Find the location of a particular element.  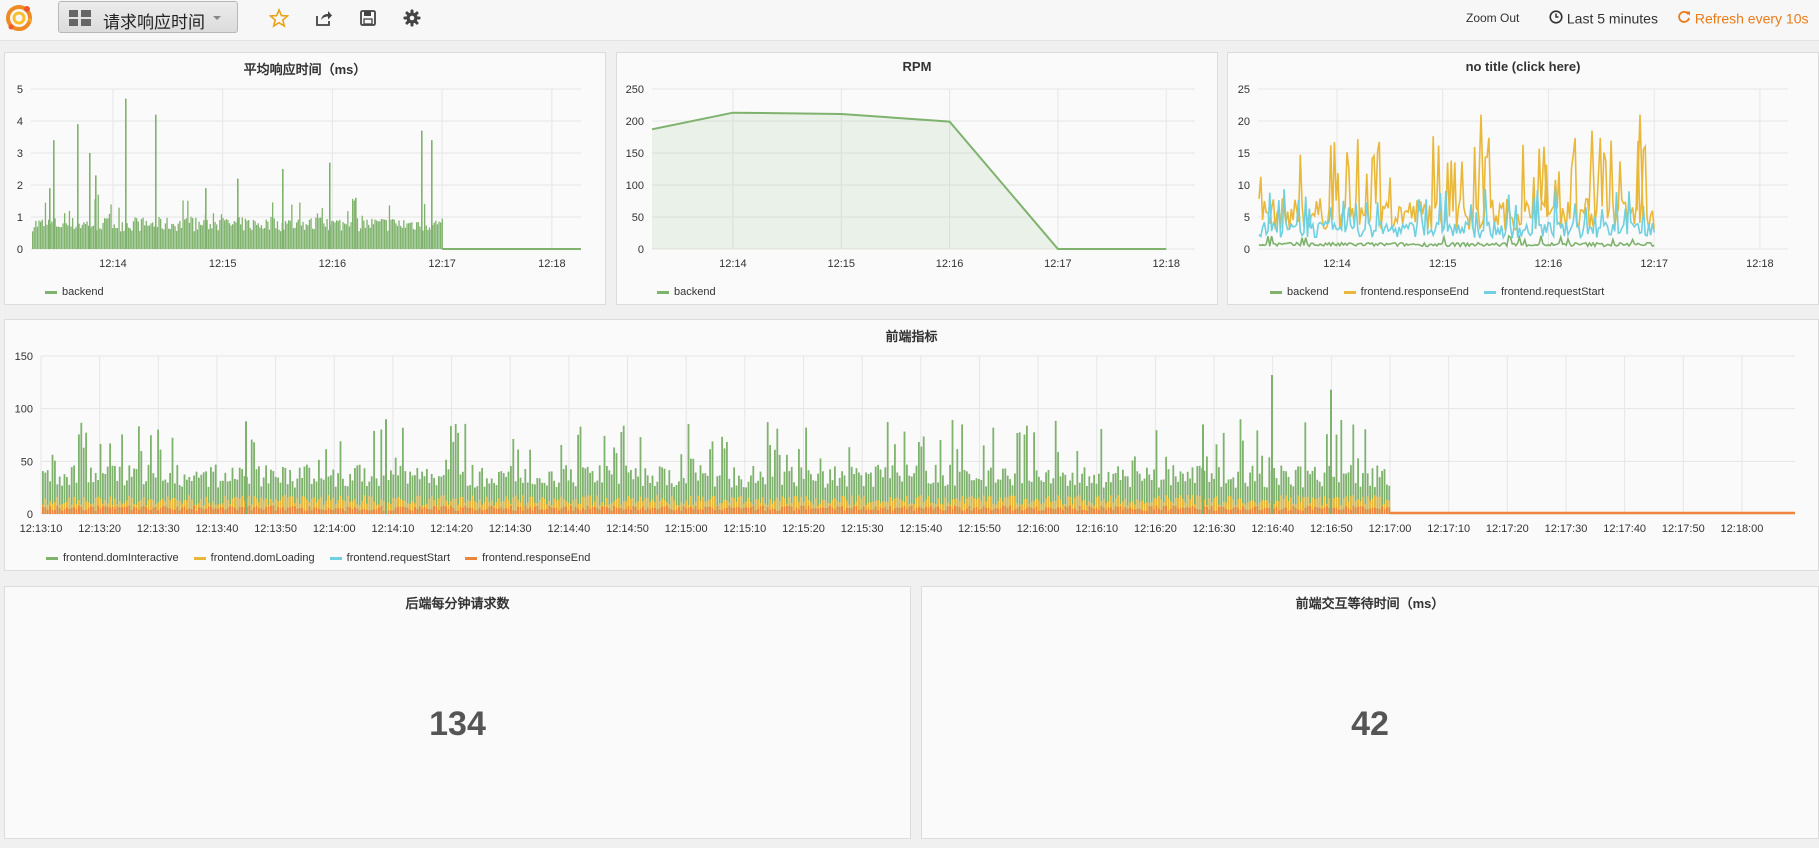

grafana-logo-icon is located at coordinates (19, 18).